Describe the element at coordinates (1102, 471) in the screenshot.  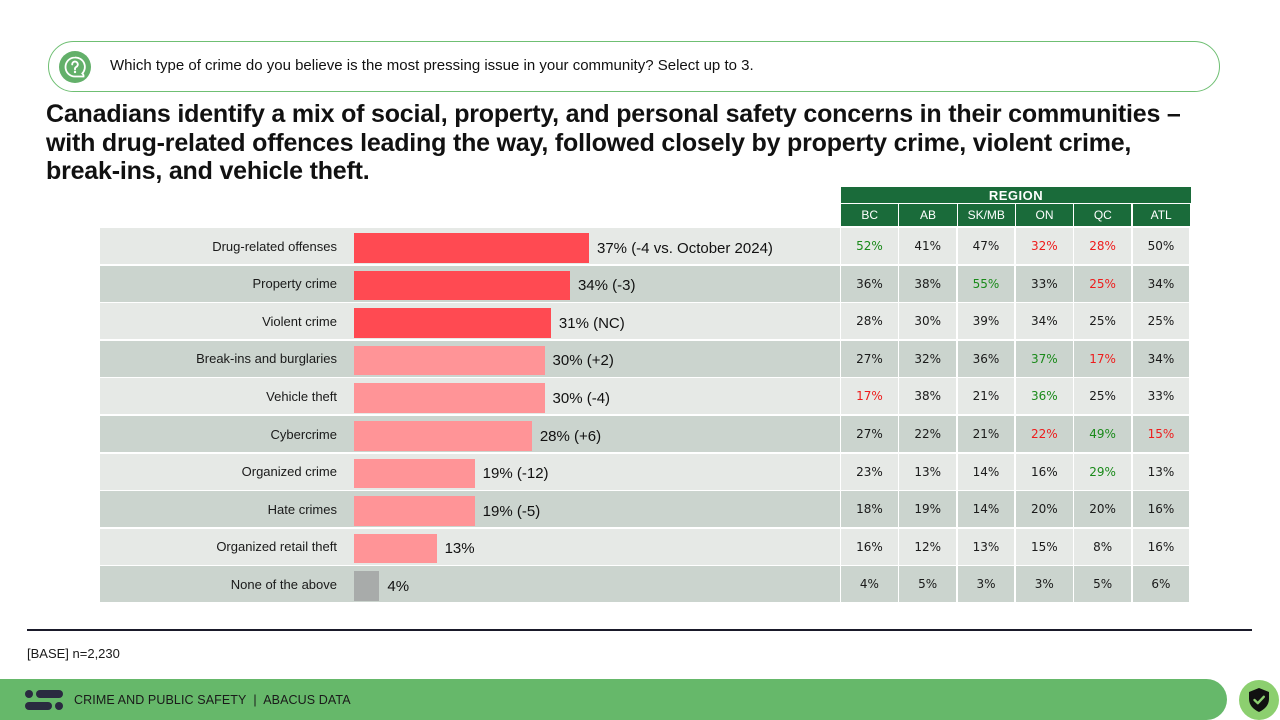
I see `table-cell: 29%` at that location.